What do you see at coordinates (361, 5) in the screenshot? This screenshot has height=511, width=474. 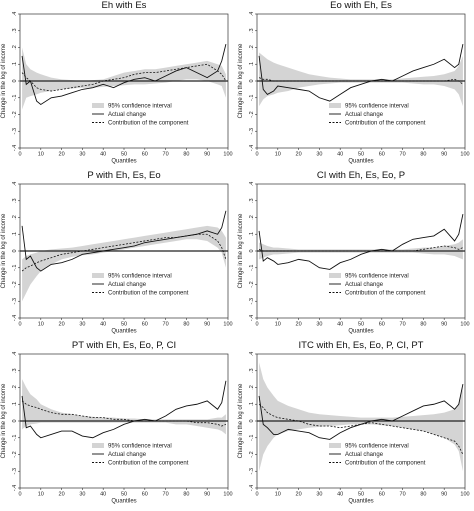 I see `chart-title: Eo with Eh, Es` at bounding box center [361, 5].